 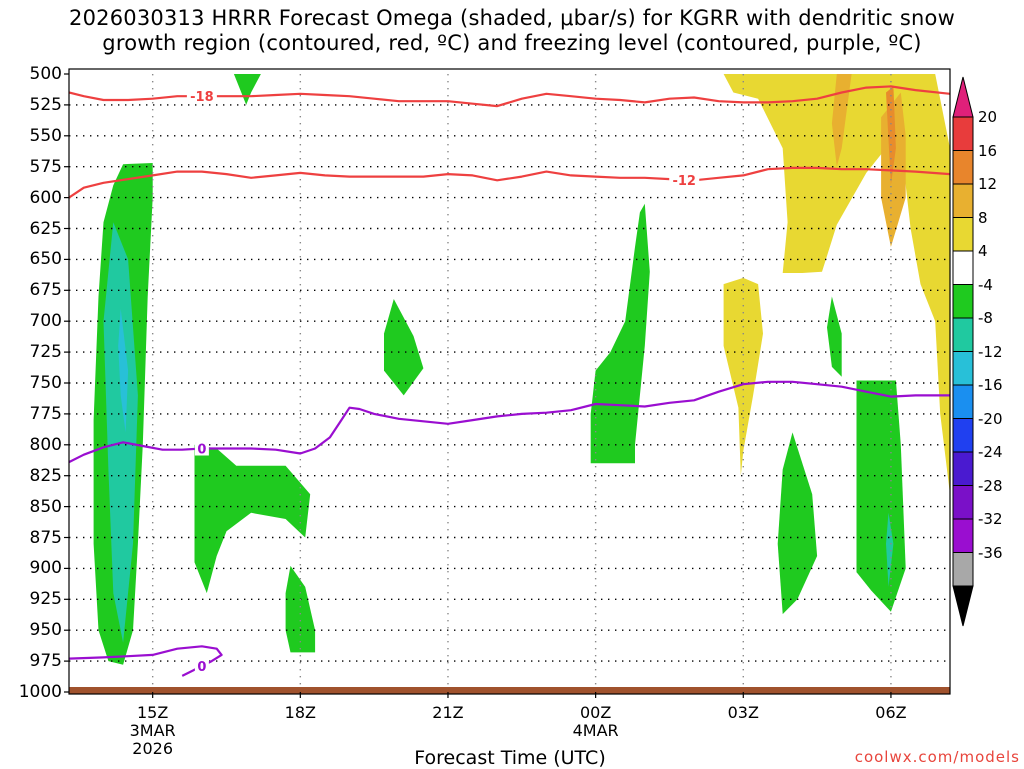 I want to click on y-tick-label: 875, so click(x=45, y=537).